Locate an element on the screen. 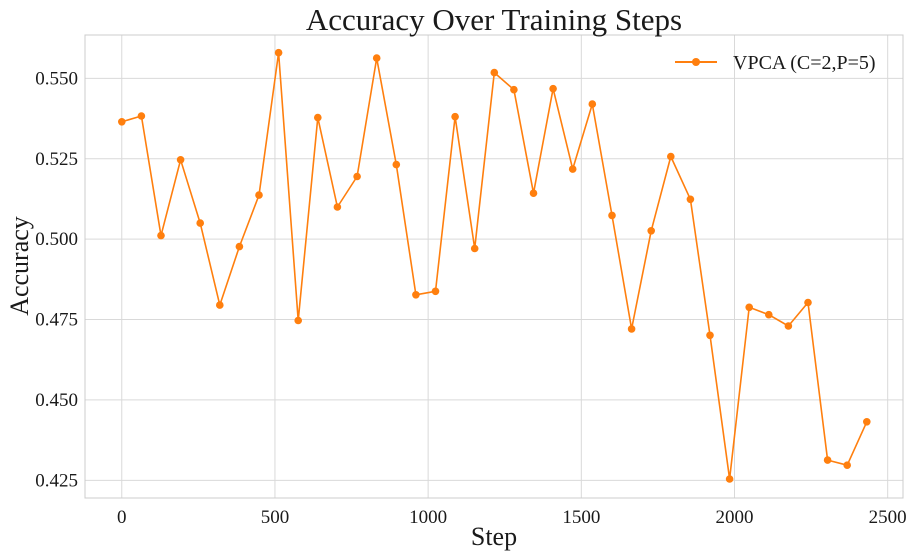 This screenshot has width=913, height=557. y-tick-label: 0.425 is located at coordinates (56, 480).